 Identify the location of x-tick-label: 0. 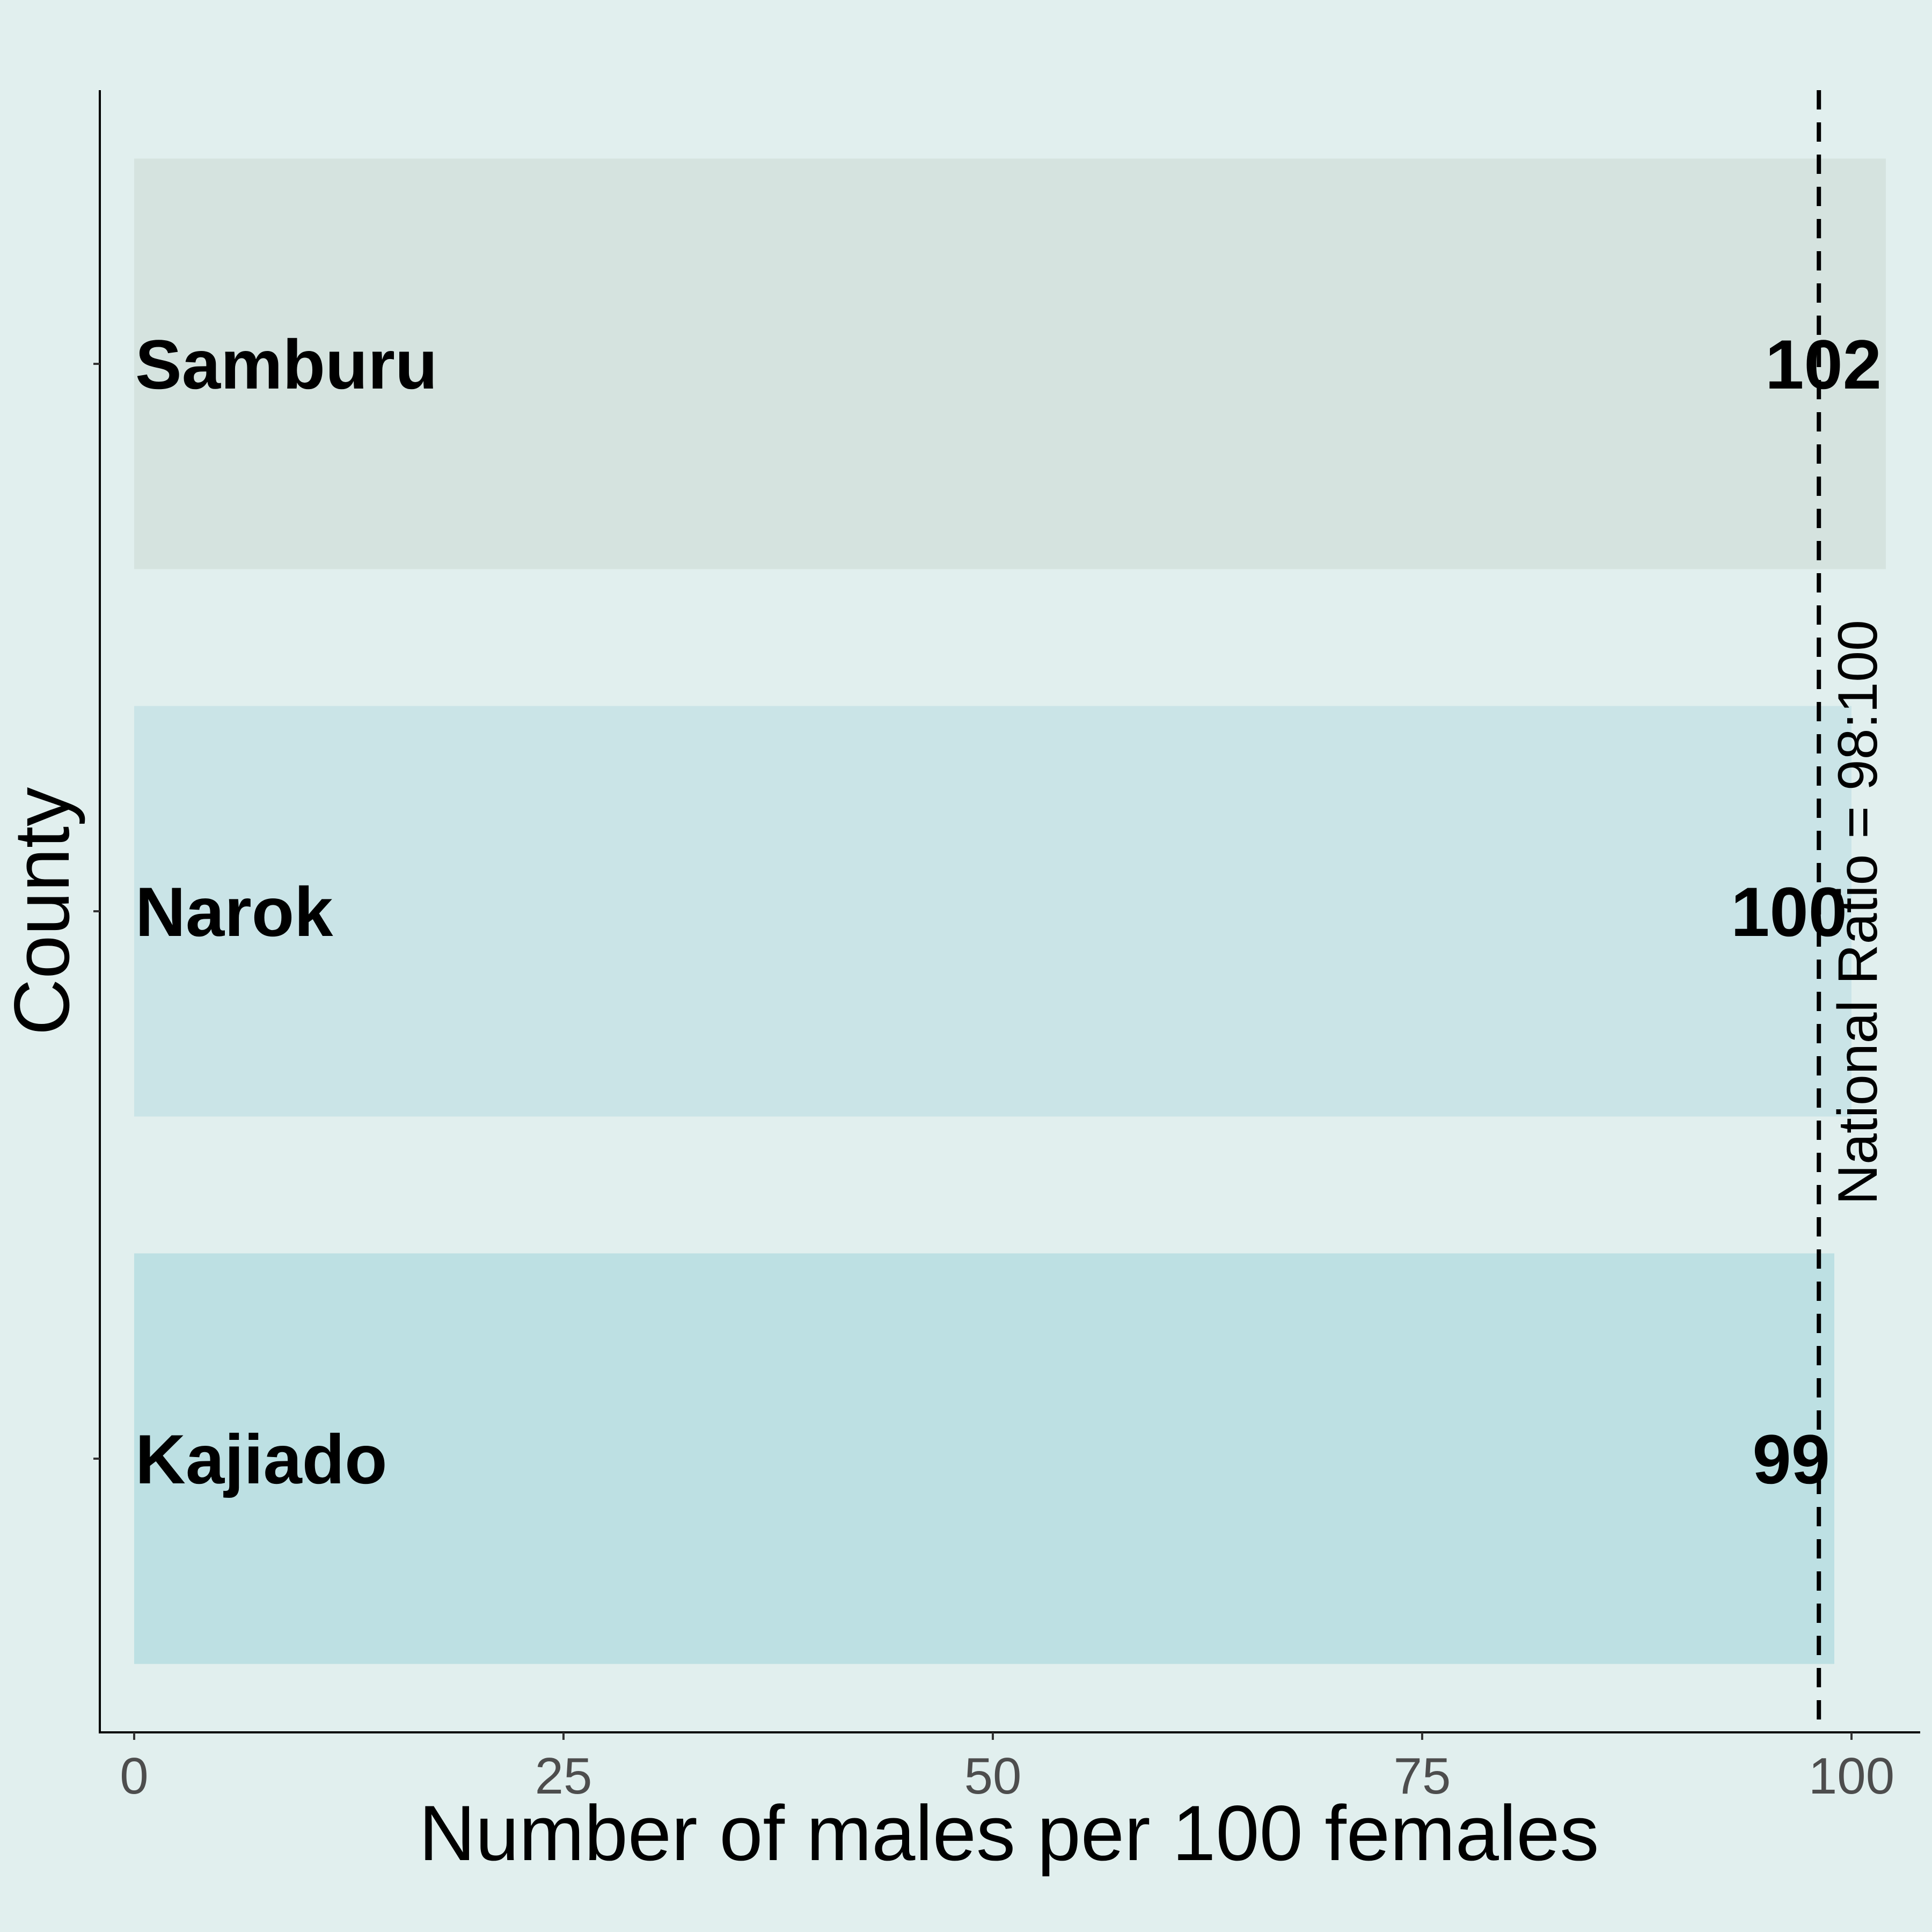
(134, 1776).